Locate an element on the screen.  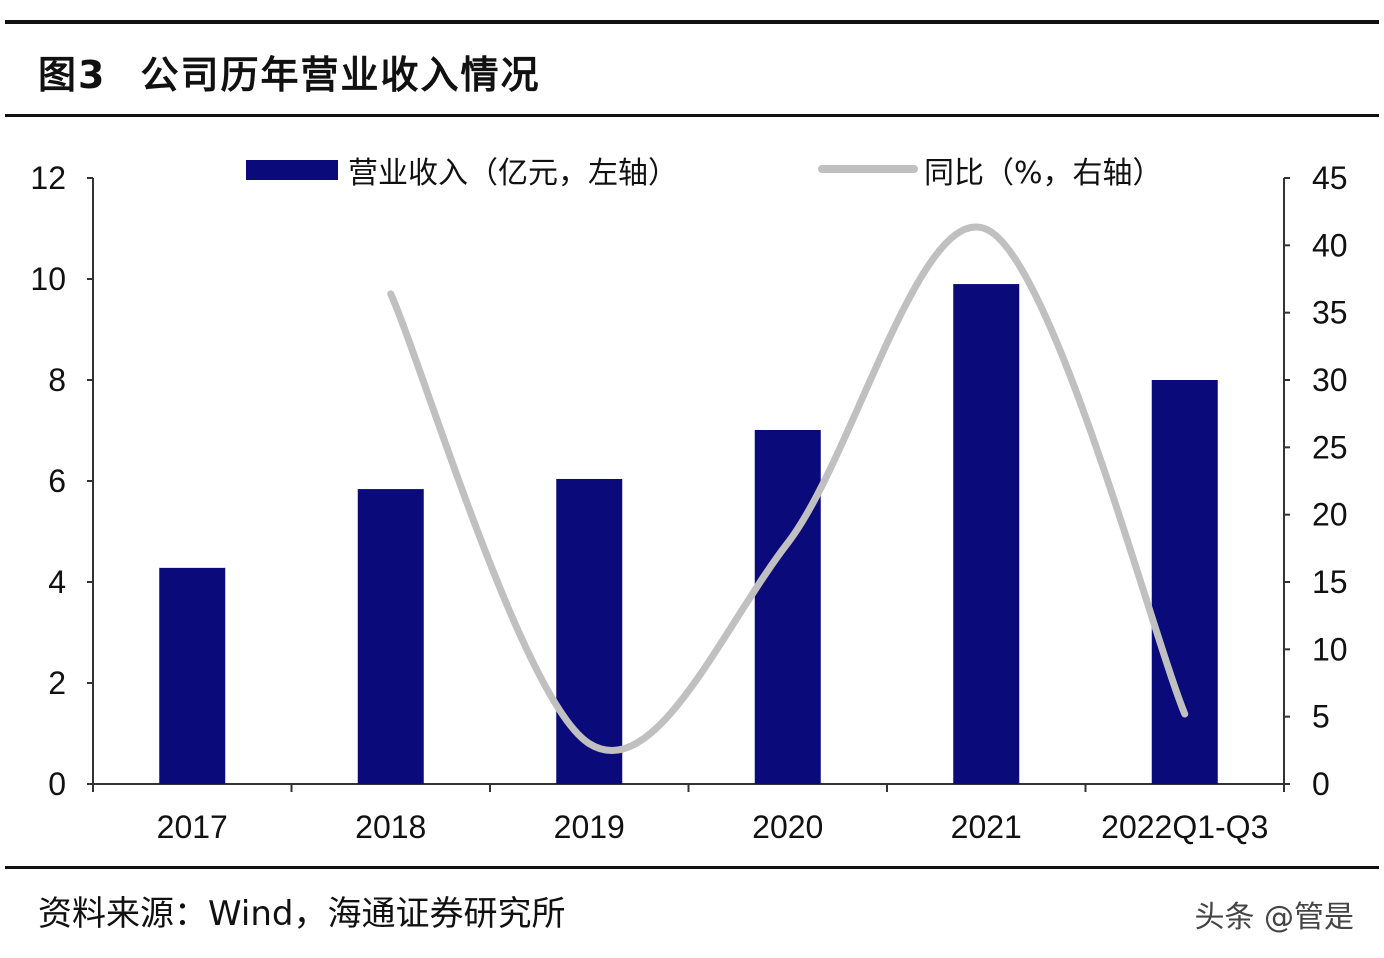
x-tick-label: 2018 is located at coordinates (390, 827).